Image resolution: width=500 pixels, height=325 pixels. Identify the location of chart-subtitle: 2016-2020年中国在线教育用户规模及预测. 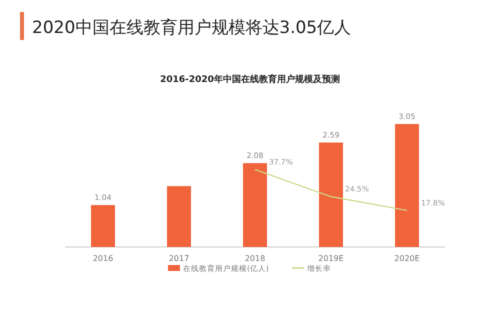
(250, 79).